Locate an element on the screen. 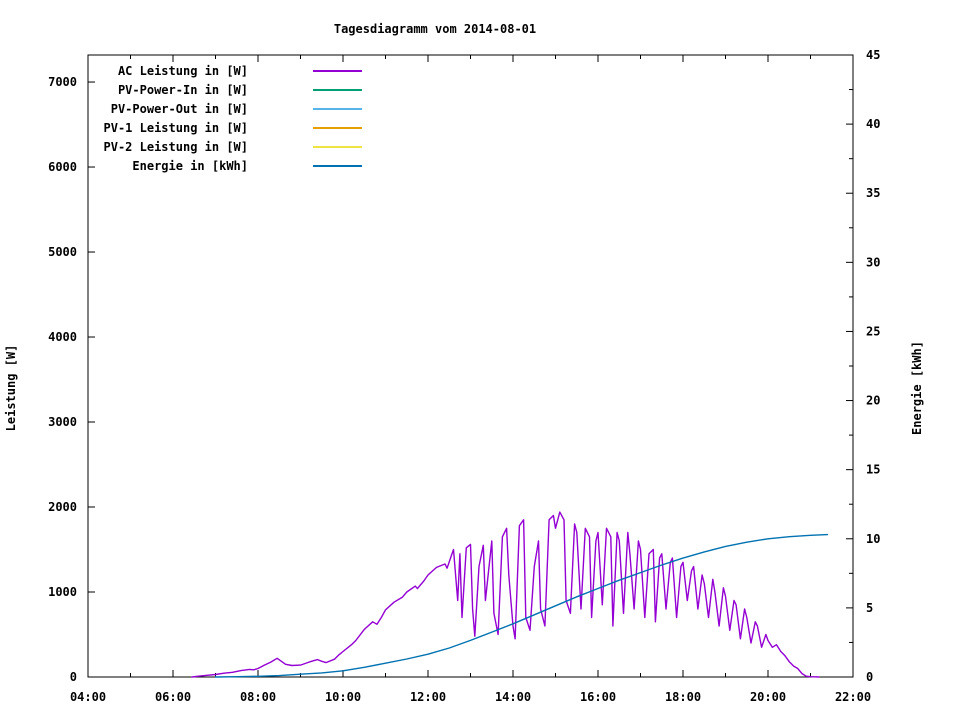 This screenshot has height=720, width=960. x-tick-label: 10:00 is located at coordinates (343, 697).